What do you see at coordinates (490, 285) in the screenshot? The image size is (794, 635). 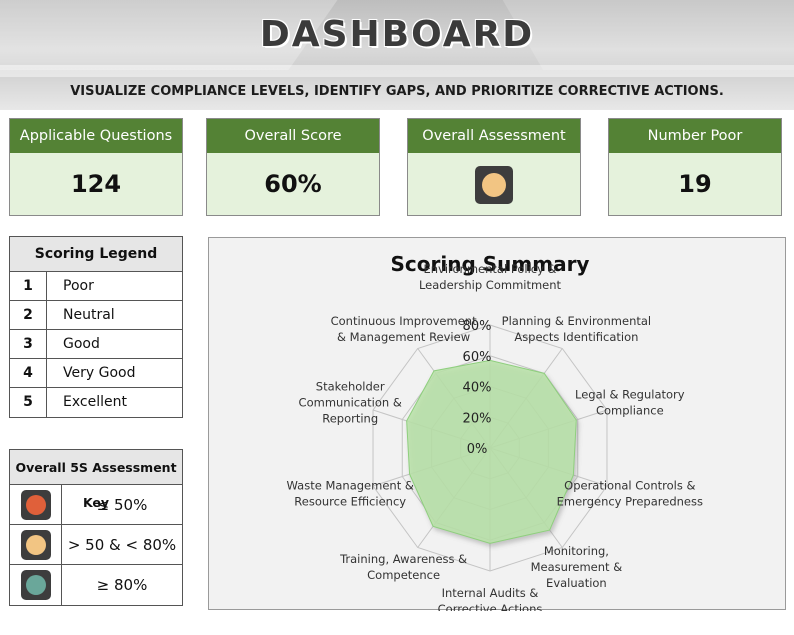 I see `category-label: Leadership Commitment` at bounding box center [490, 285].